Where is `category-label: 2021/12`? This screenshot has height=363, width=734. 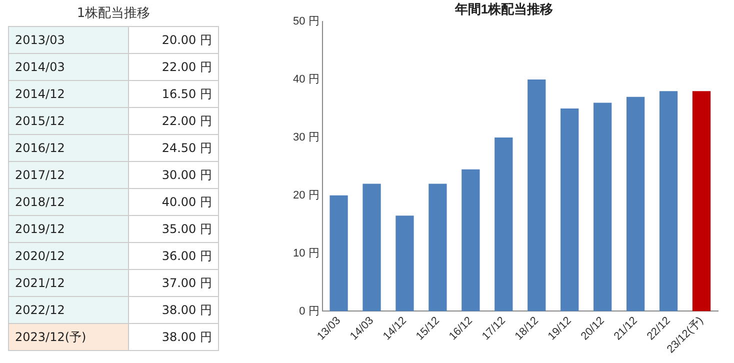
category-label: 2021/12 is located at coordinates (68, 283).